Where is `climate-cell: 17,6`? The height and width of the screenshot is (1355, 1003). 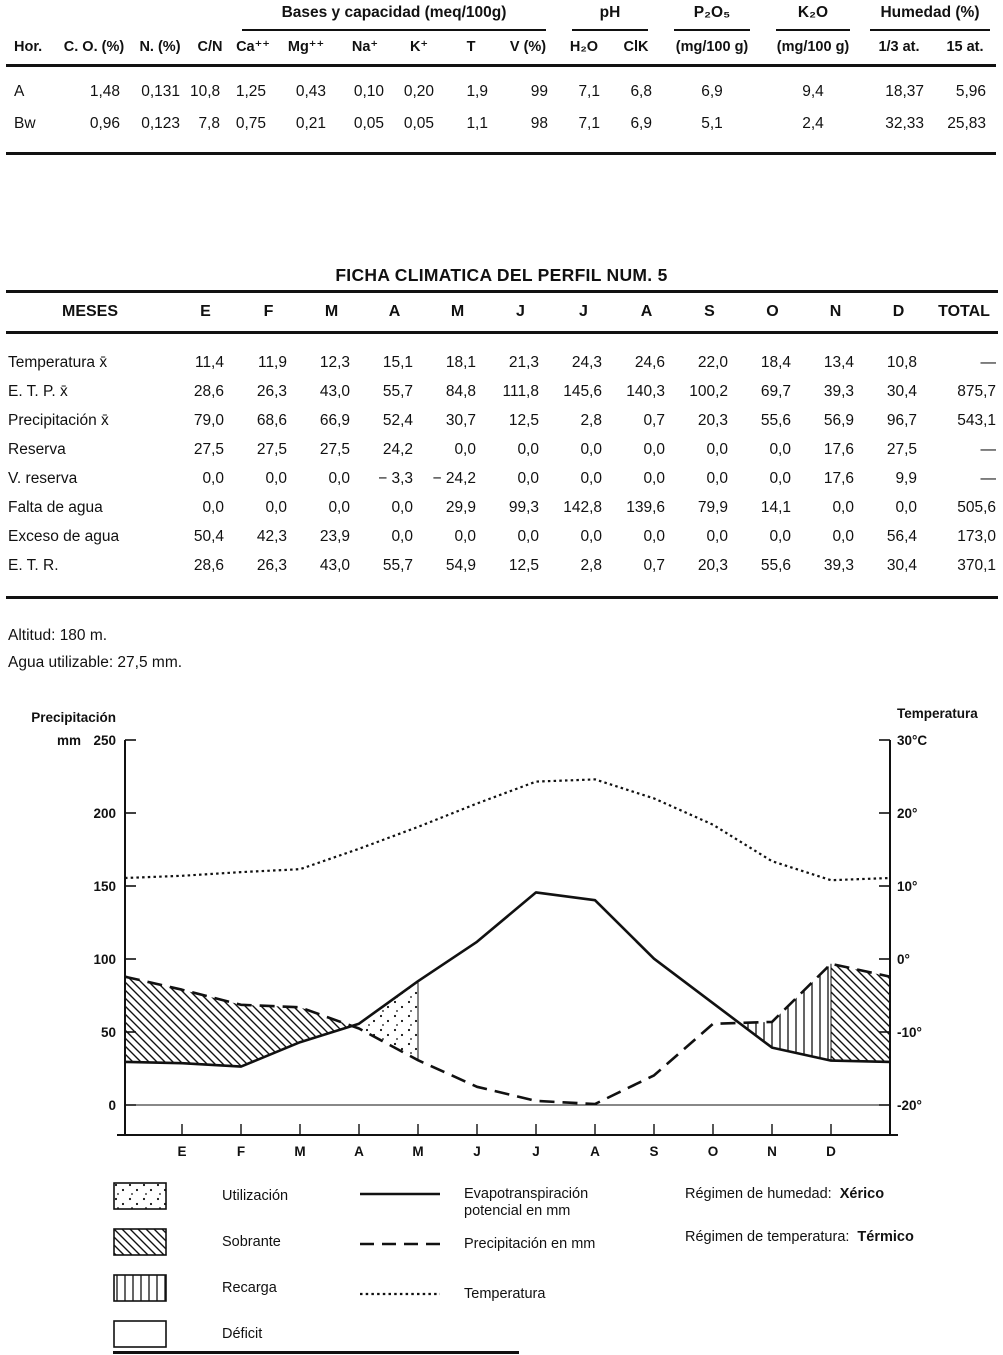 climate-cell: 17,6 is located at coordinates (838, 449).